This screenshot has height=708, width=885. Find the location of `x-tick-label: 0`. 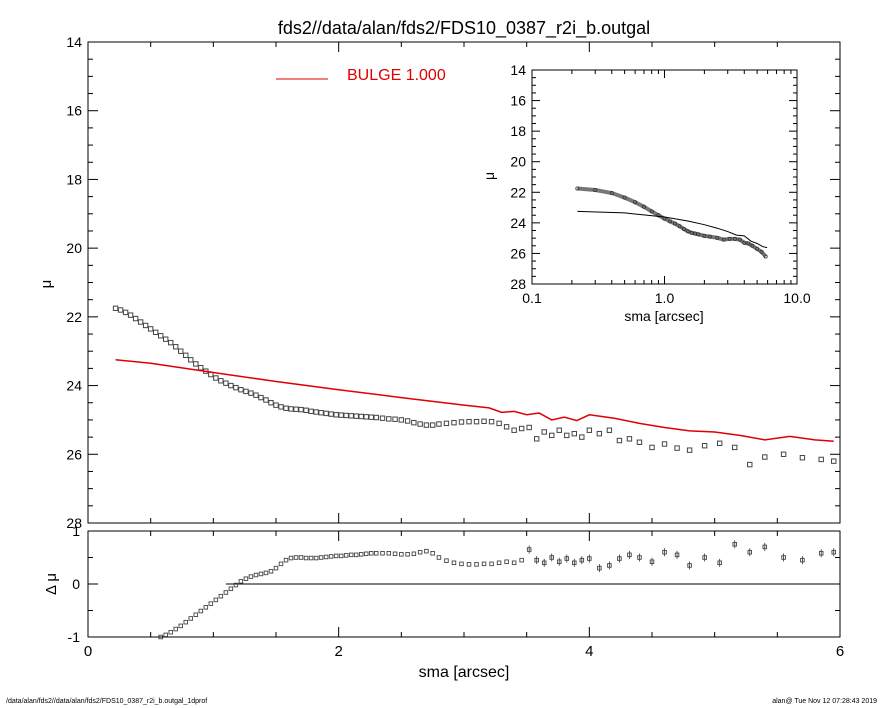

x-tick-label: 0 is located at coordinates (88, 651).